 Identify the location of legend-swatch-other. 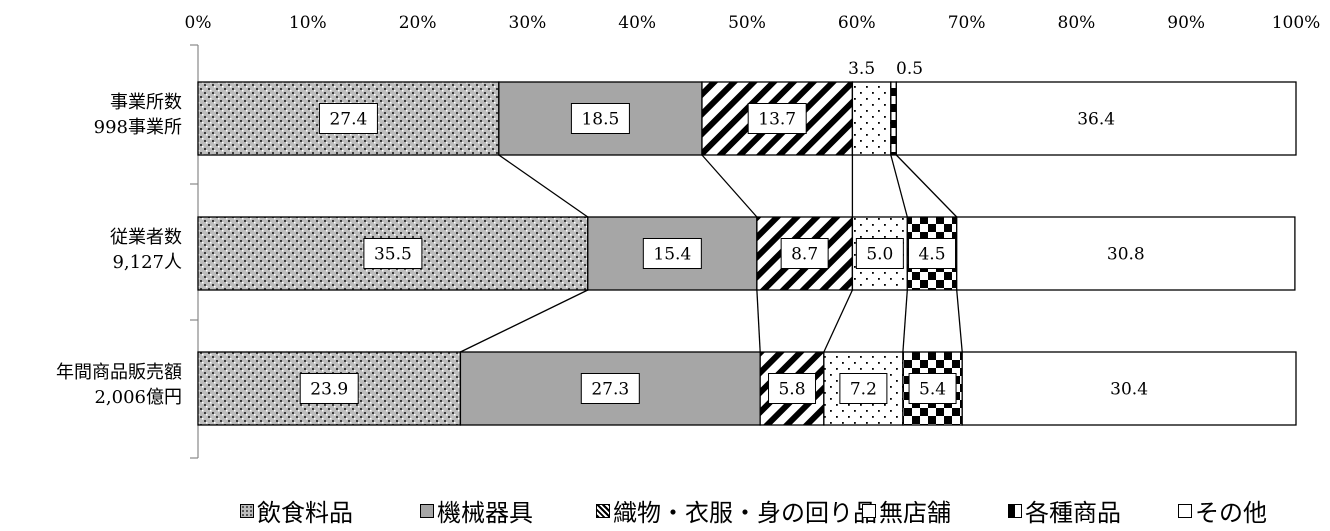
(1185, 510).